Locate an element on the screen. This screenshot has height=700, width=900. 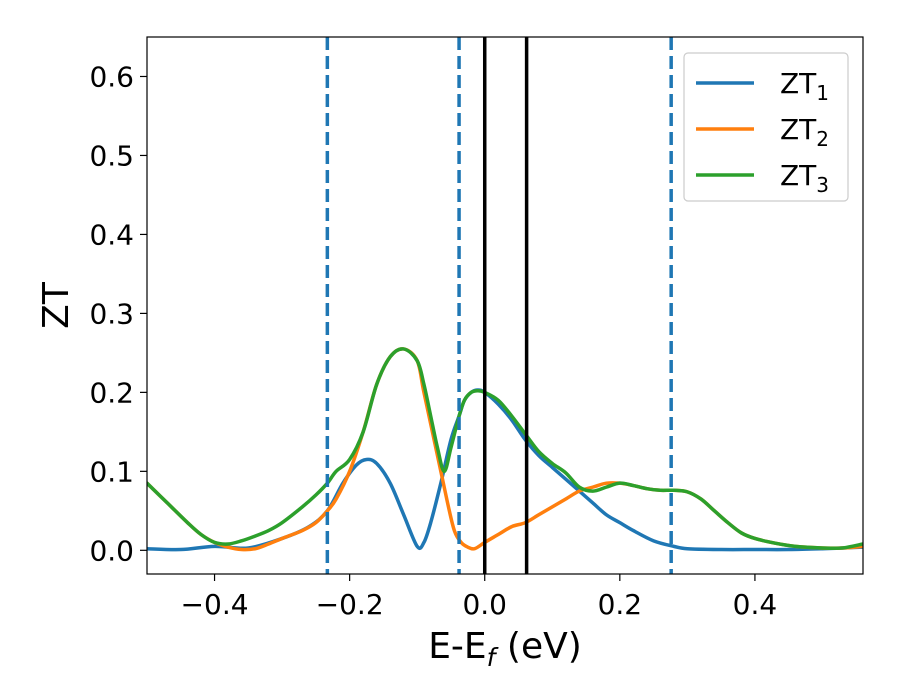
legend-label-zt1: ZT1 is located at coordinates (804, 86).